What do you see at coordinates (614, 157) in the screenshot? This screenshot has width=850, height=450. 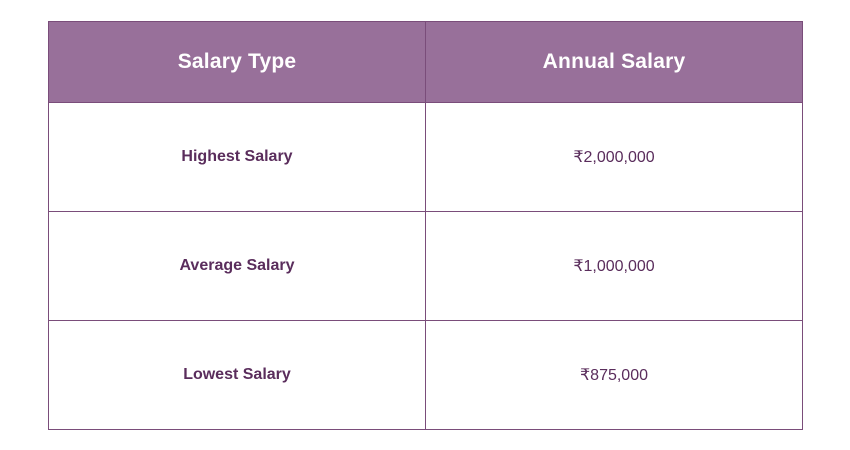 I see `annual-salary-cell: ₹2,000,000` at bounding box center [614, 157].